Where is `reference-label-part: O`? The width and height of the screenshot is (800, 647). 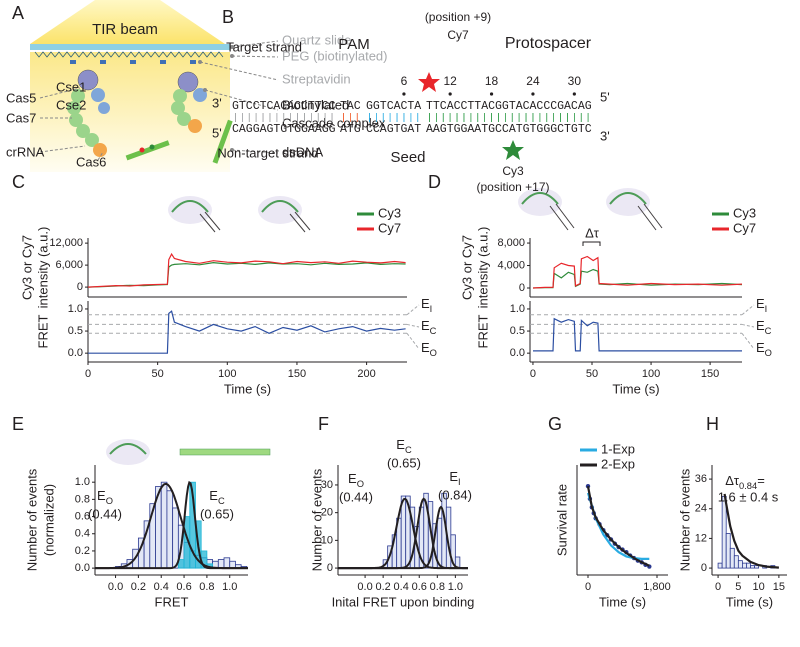 reference-label-part: O is located at coordinates (433, 353).